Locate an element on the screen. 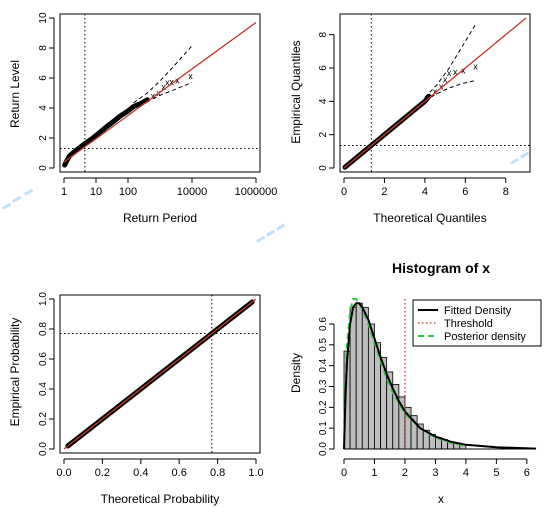  x-tick-label: 10000 is located at coordinates (192, 192).